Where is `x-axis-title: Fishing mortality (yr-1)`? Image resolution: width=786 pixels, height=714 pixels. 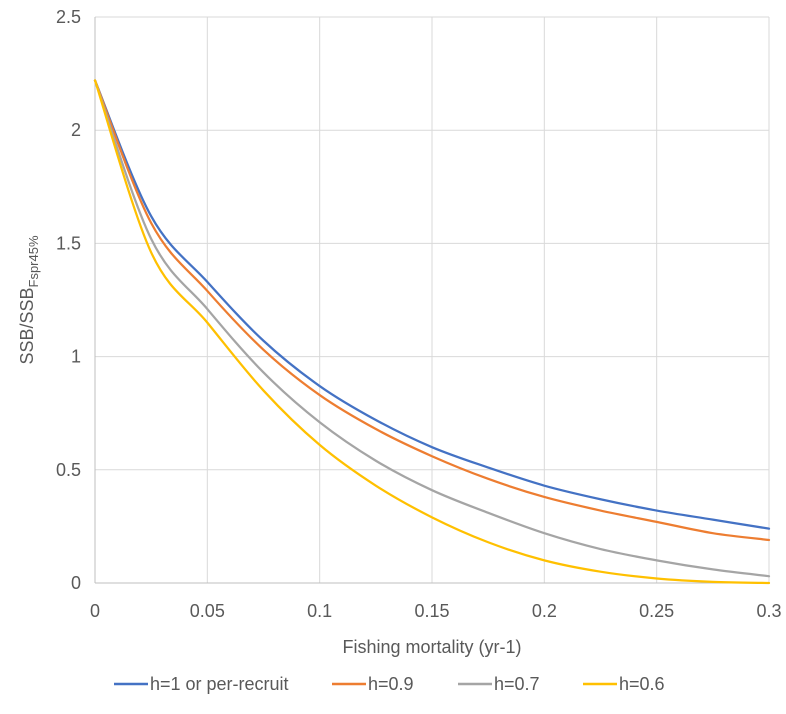
x-axis-title: Fishing mortality (yr-1) is located at coordinates (431, 647).